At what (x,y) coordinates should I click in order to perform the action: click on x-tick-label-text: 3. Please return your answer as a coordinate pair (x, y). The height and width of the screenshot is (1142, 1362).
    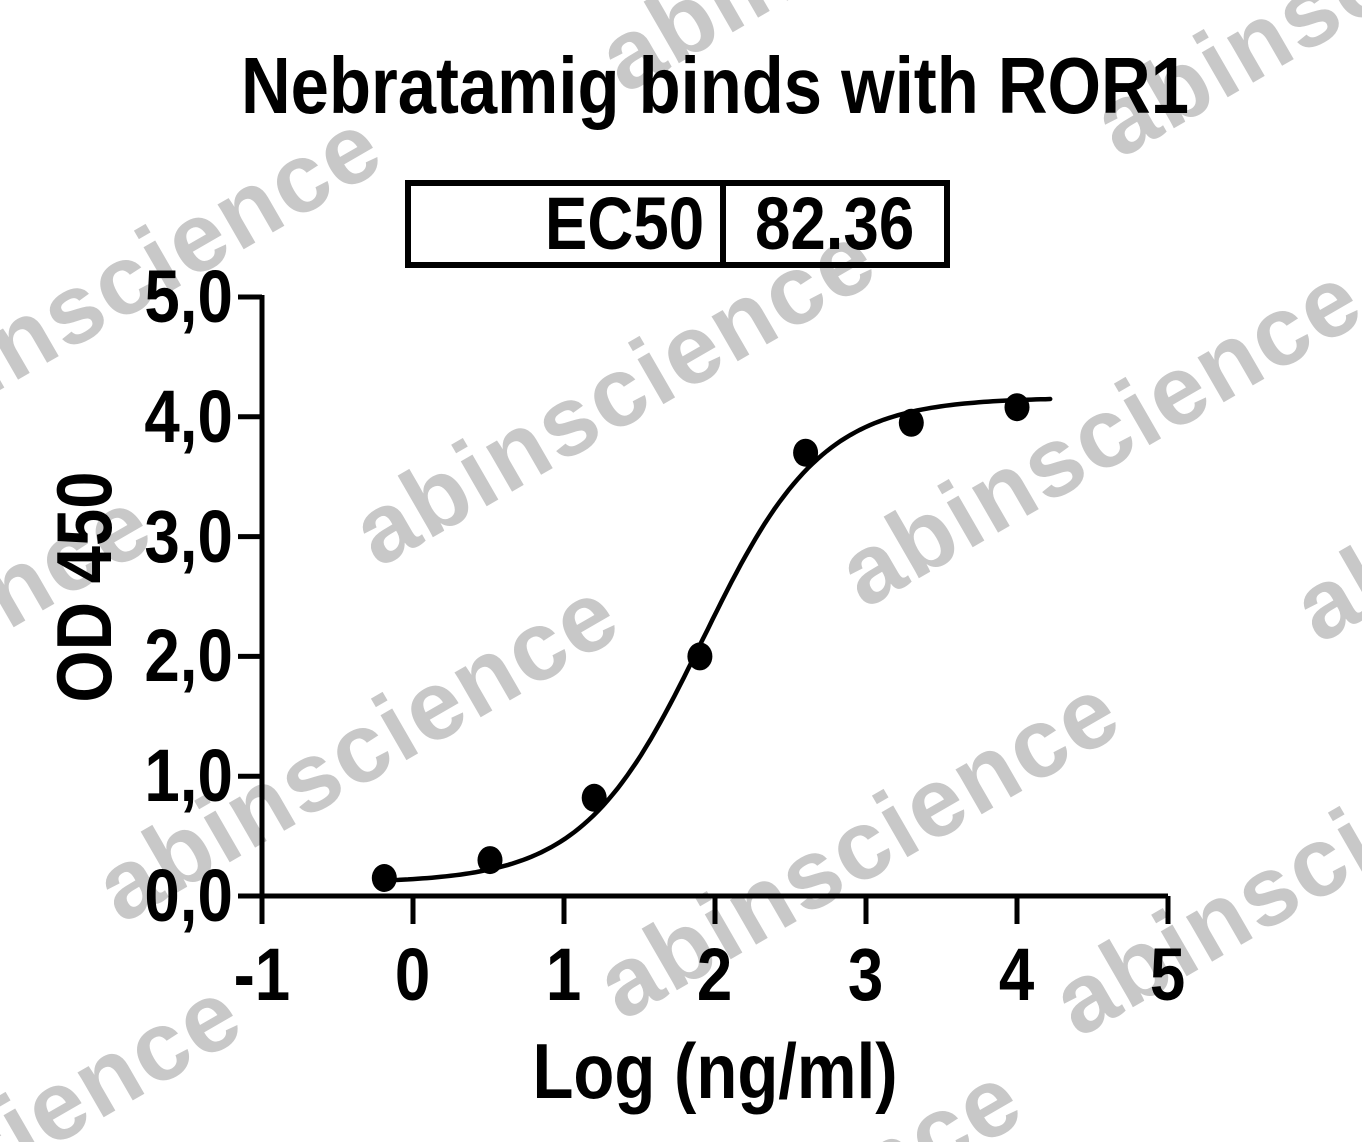
    Looking at the image, I should click on (866, 974).